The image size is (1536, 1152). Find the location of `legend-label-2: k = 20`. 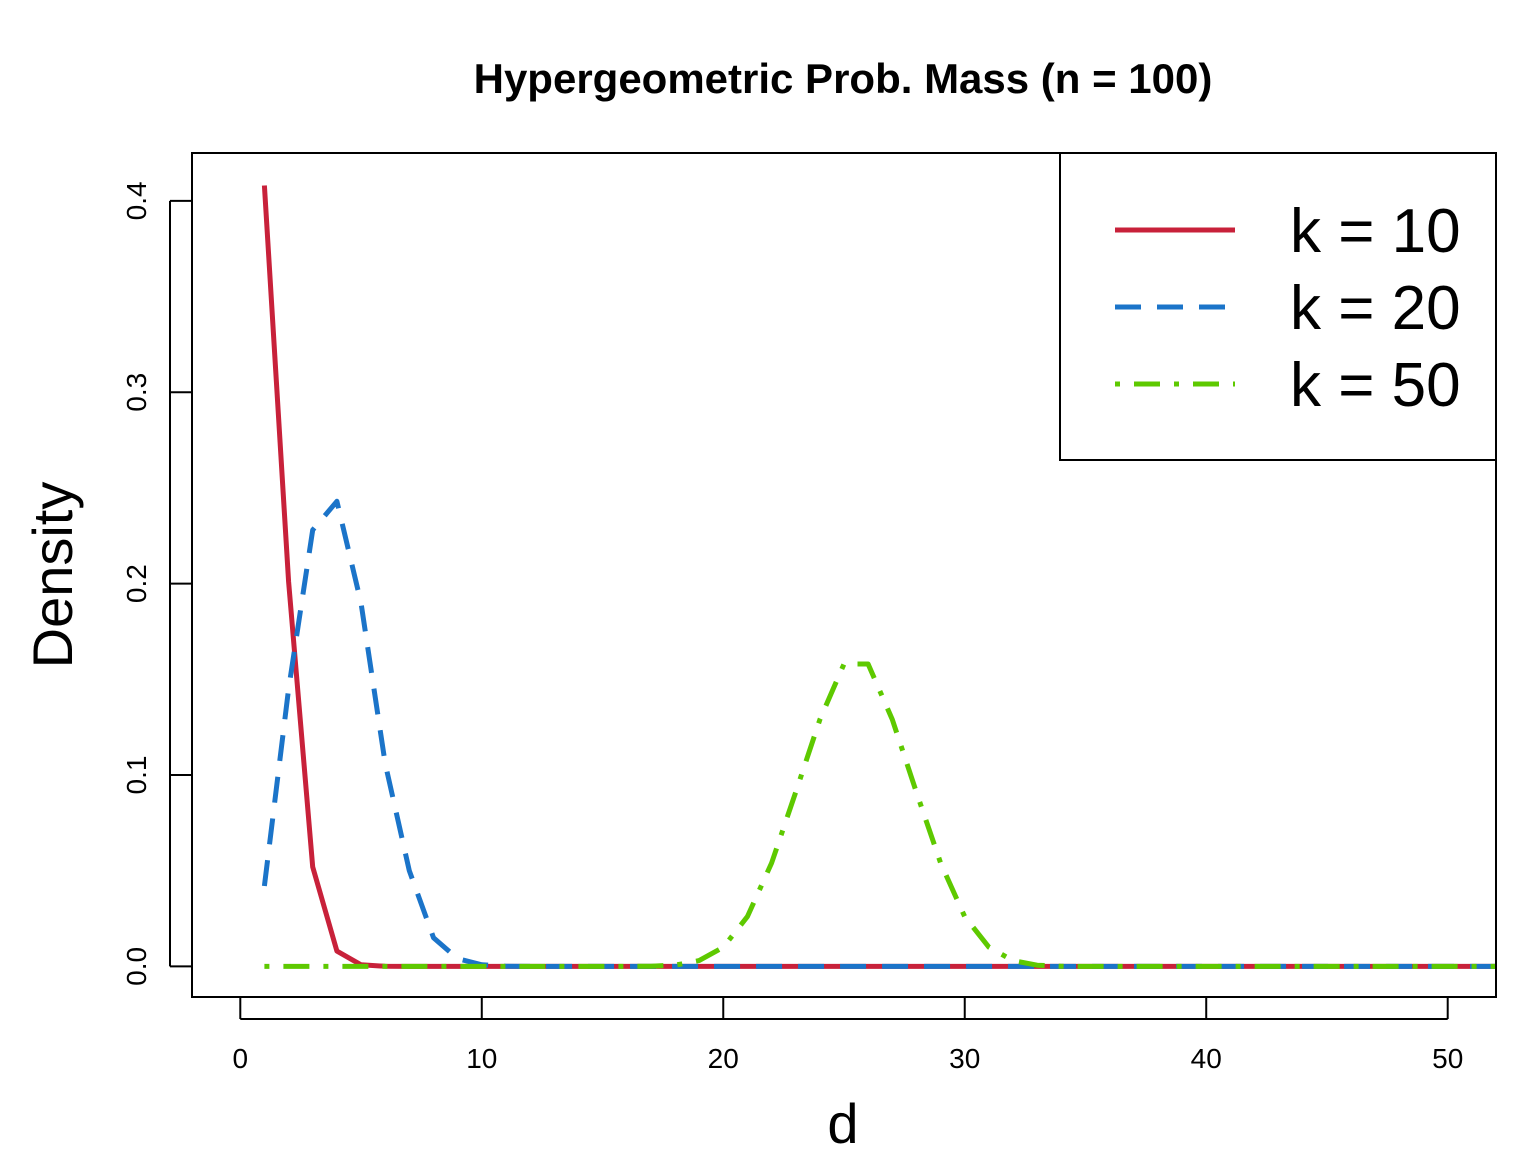

legend-label-2: k = 20 is located at coordinates (1375, 308).